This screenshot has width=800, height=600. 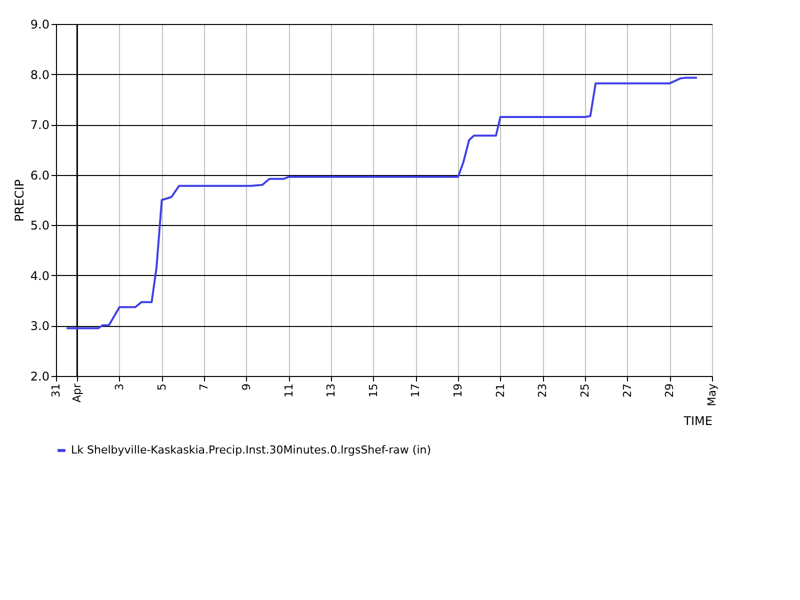 What do you see at coordinates (331, 391) in the screenshot?
I see `x-tick-label: 13` at bounding box center [331, 391].